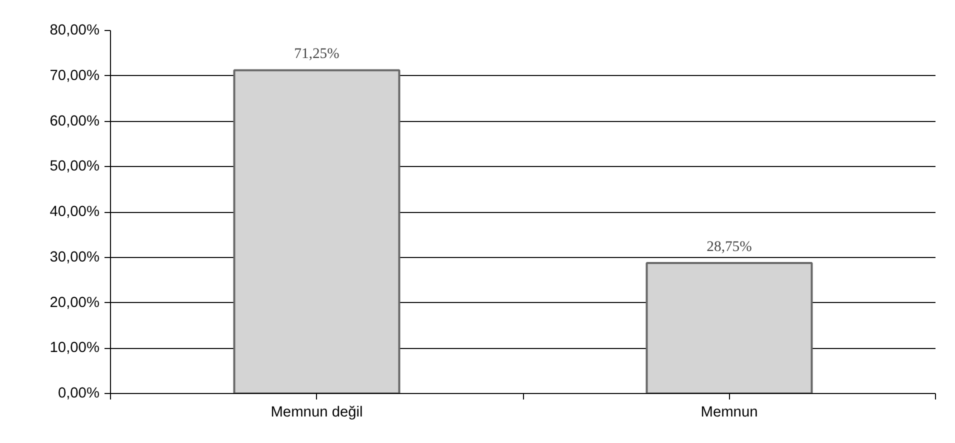 The image size is (955, 443). I want to click on x-tick-label: Memnun değil, so click(316, 412).